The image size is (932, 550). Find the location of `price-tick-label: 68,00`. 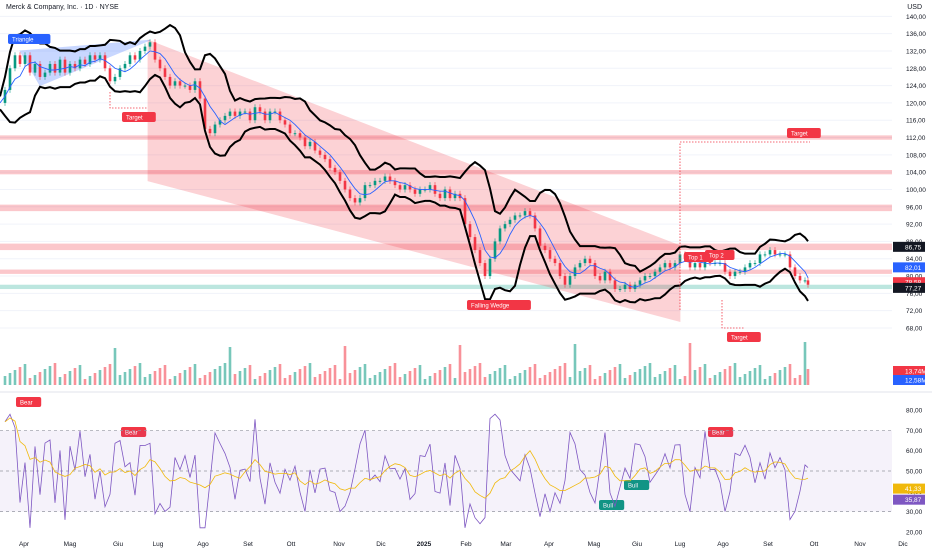

price-tick-label: 68,00 is located at coordinates (914, 329).